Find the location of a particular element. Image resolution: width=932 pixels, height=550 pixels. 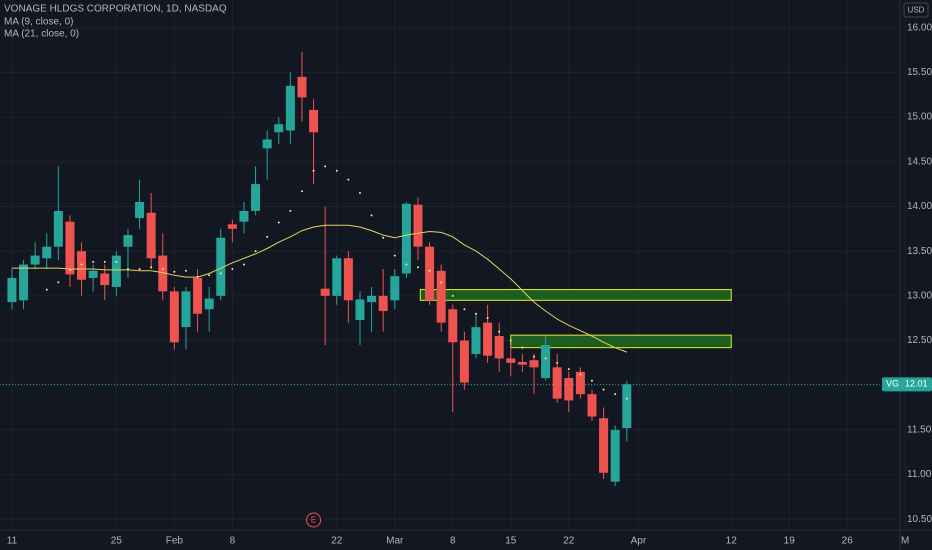

earnings-marker is located at coordinates (314, 520).